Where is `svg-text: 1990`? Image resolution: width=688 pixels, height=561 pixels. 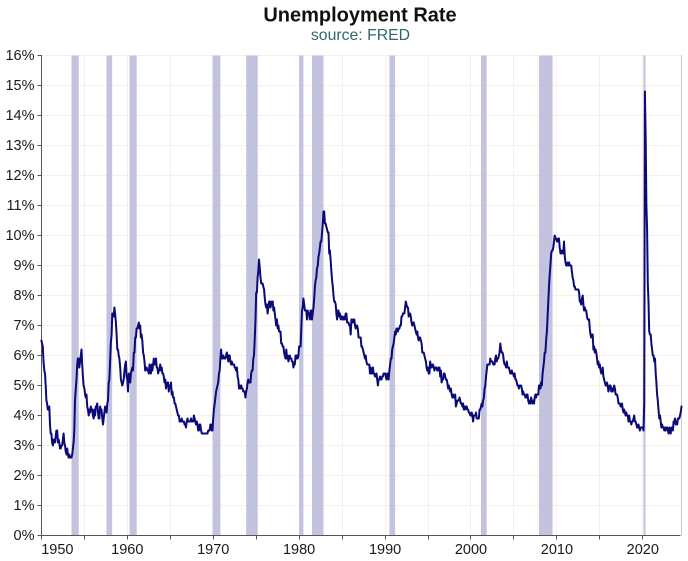
svg-text: 1990 is located at coordinates (385, 550).